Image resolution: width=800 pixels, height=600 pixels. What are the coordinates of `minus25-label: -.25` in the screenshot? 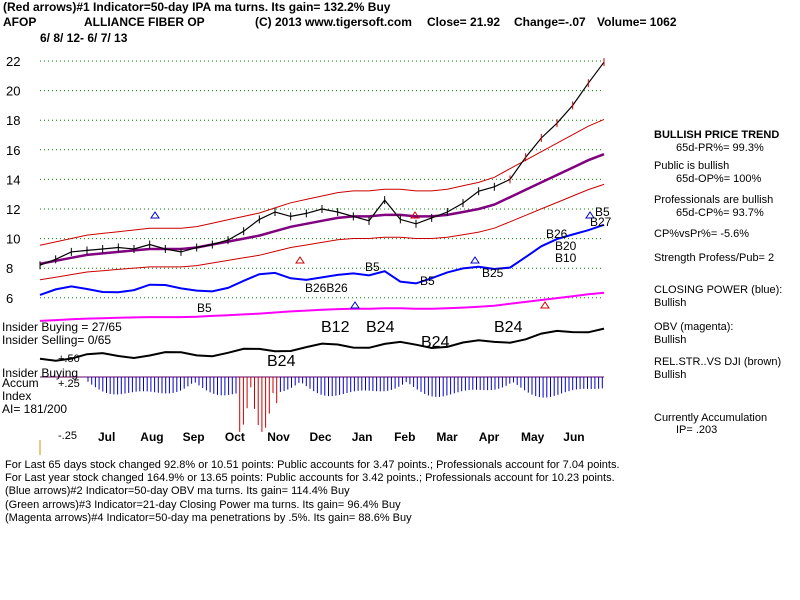 It's located at (67, 436).